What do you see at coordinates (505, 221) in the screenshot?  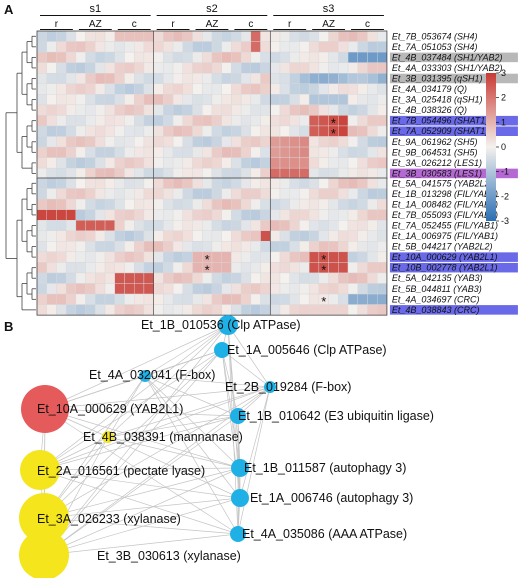 I see `color-scale-tick-label: -3` at bounding box center [505, 221].